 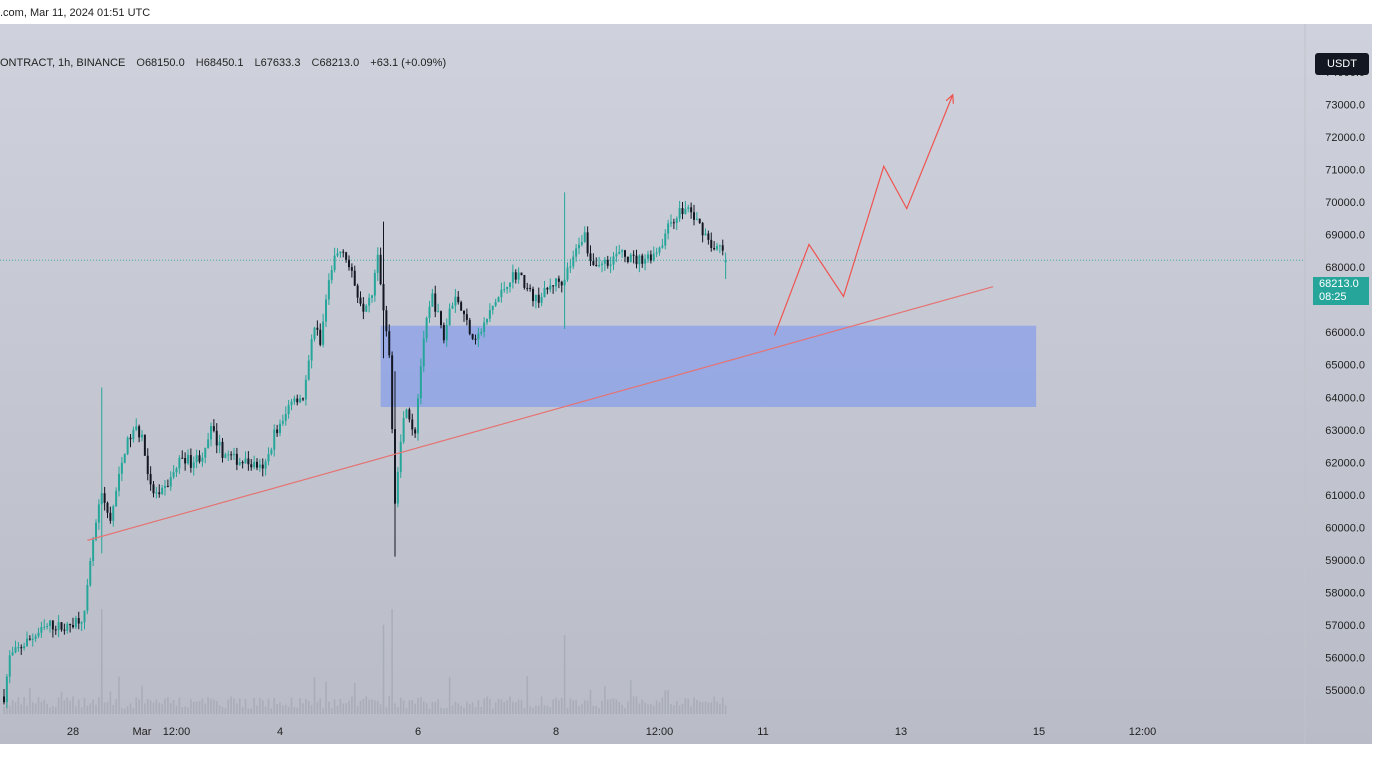 What do you see at coordinates (1342, 64) in the screenshot?
I see `currency-button: USDT` at bounding box center [1342, 64].